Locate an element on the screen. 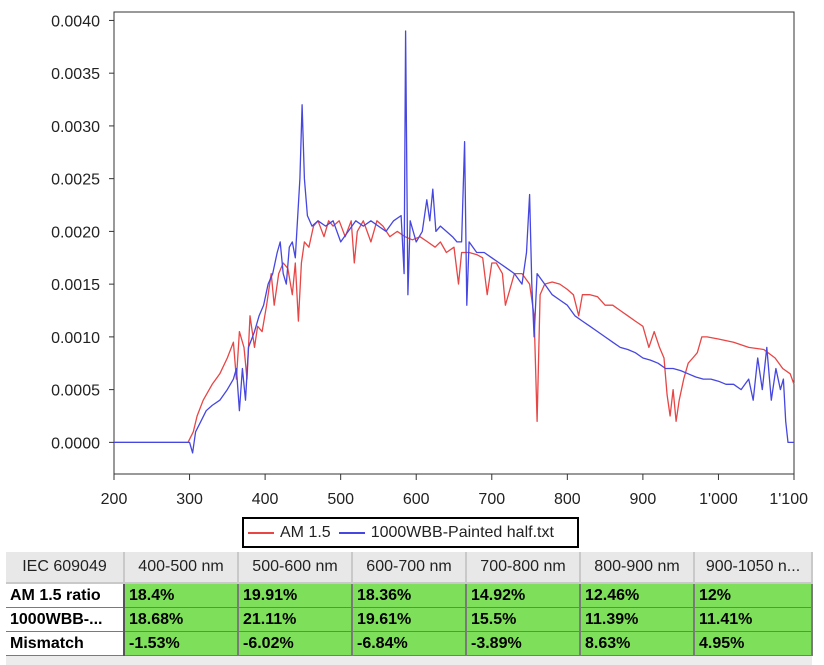  table-cell: 18.68% is located at coordinates (181, 619).